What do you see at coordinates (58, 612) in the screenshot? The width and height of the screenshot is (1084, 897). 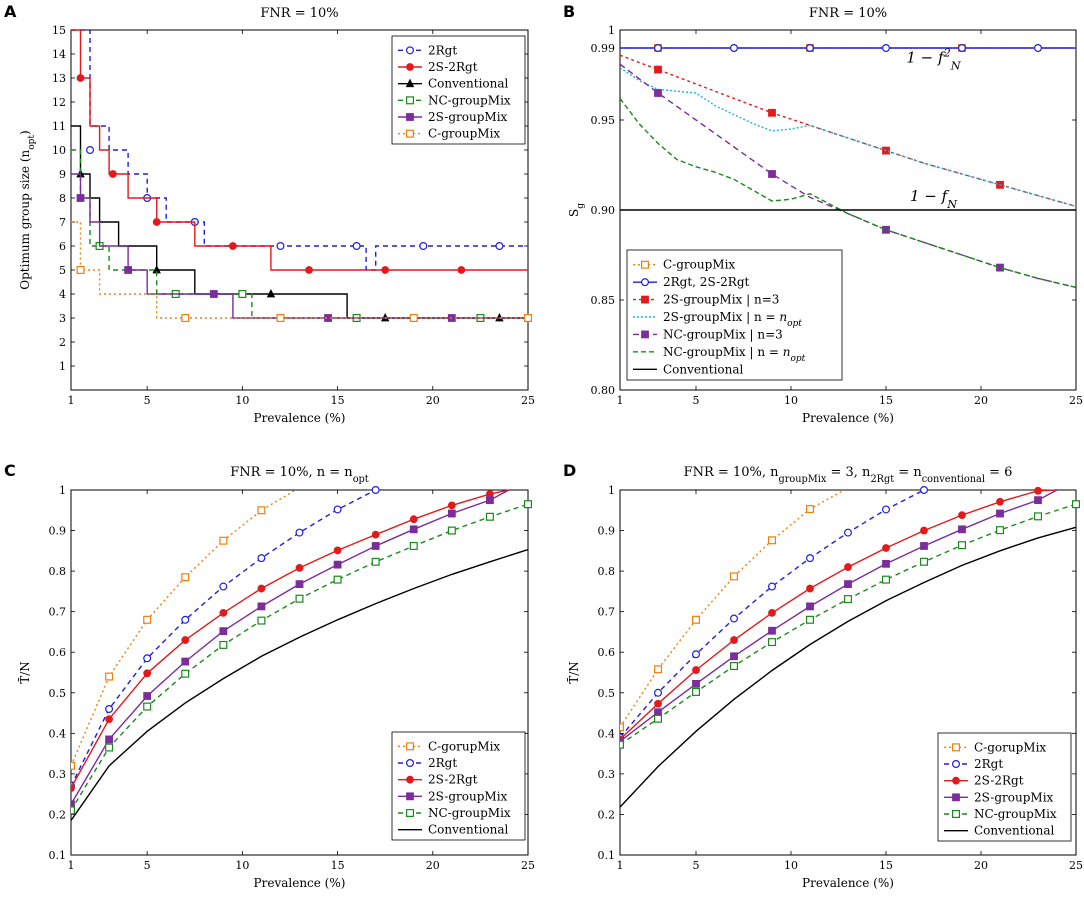 I see `y-tick-label: 0.7` at bounding box center [58, 612].